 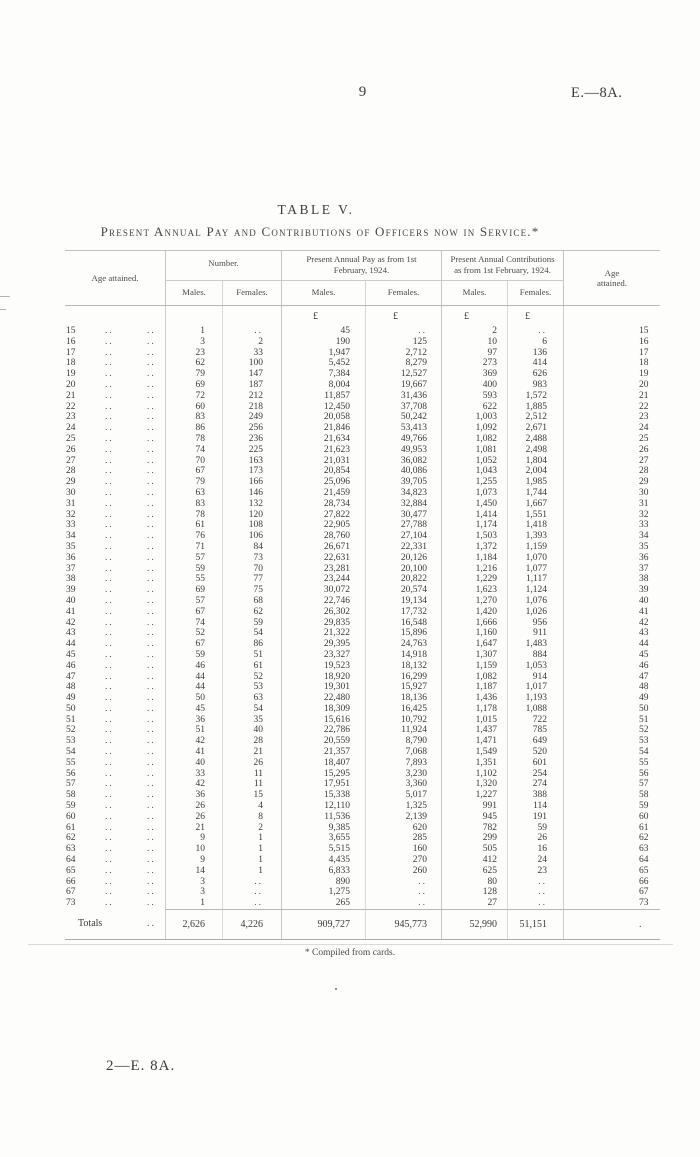 I want to click on number-males-cell: 51, so click(x=193, y=731).